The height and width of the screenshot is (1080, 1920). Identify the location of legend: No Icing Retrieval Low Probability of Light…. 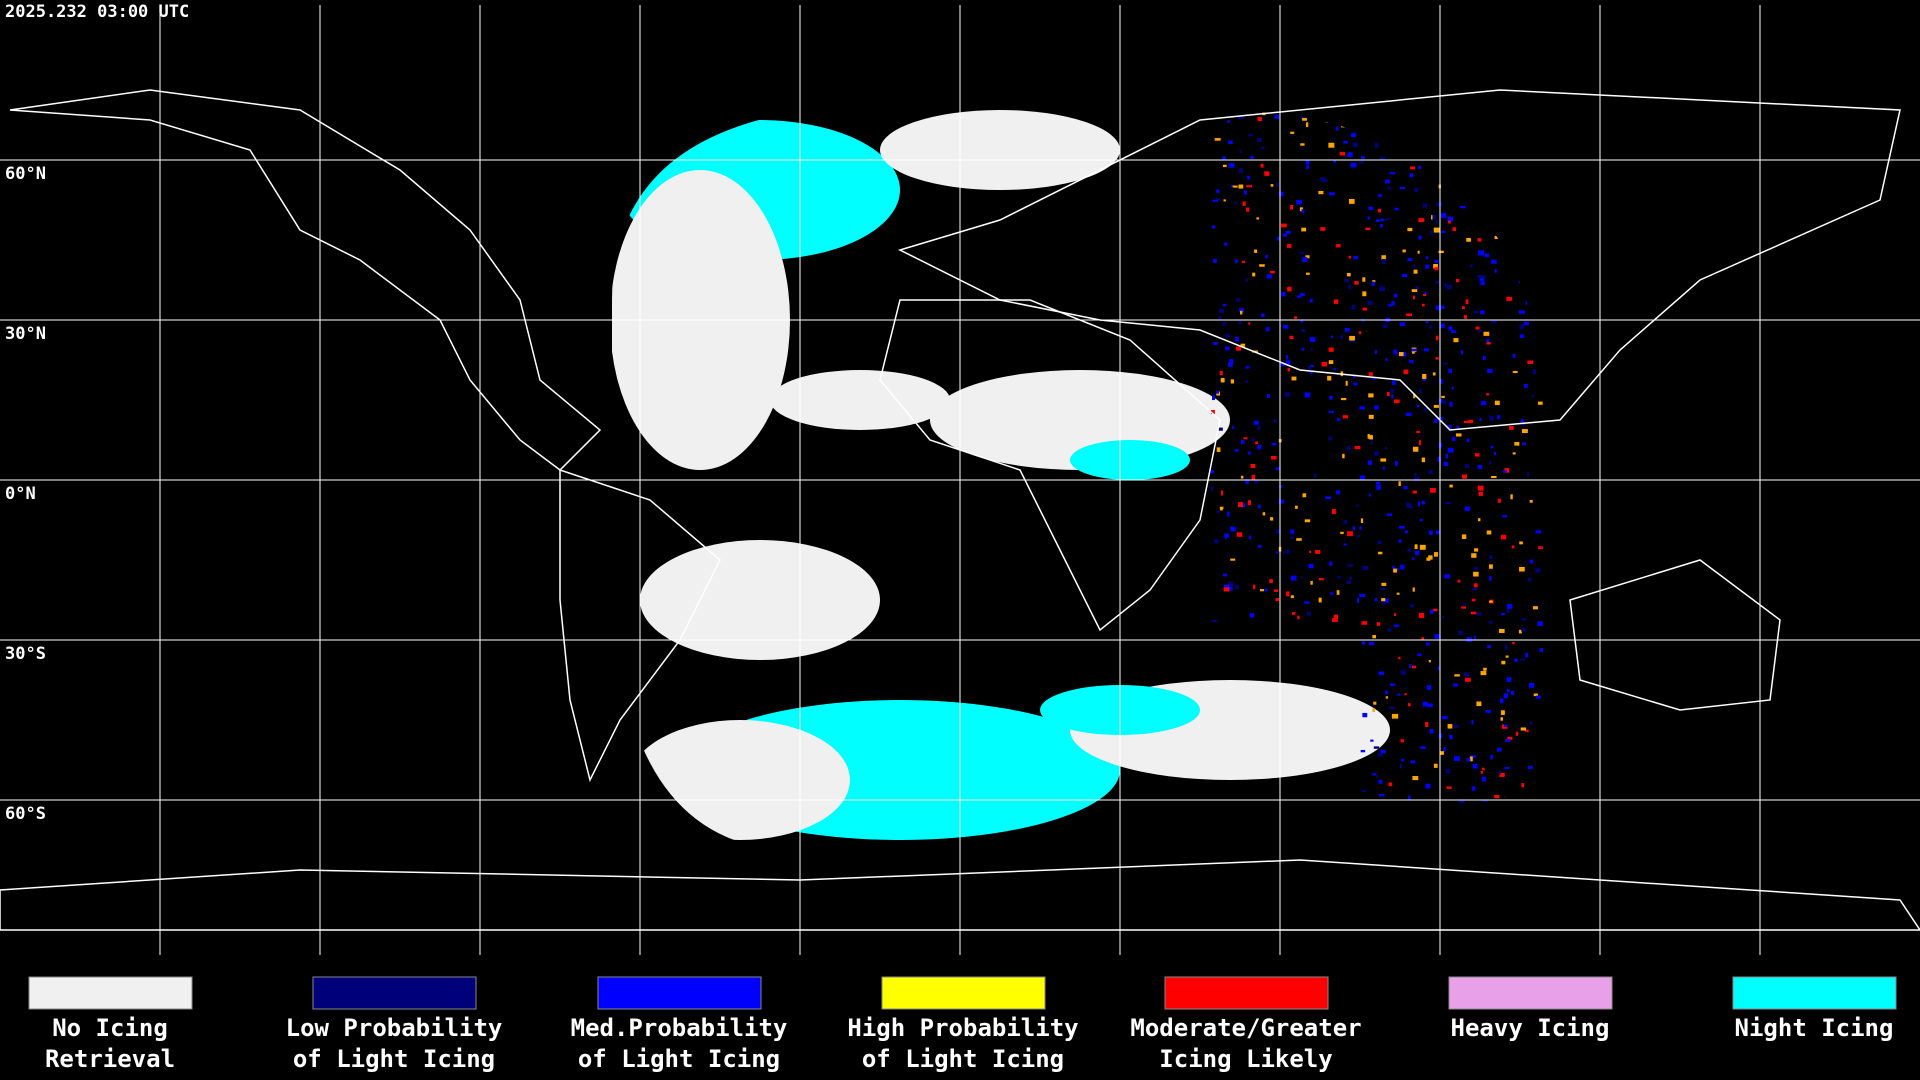
(962, 1024).